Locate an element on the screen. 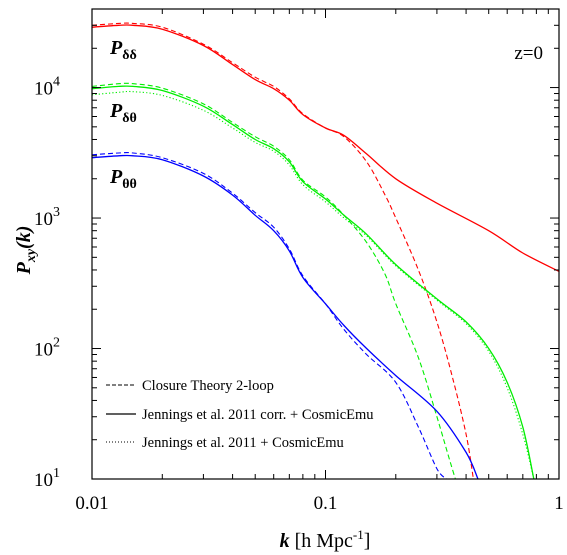 This screenshot has height=555, width=567. y-axis-title: Pxy(k) is located at coordinates (26, 251).